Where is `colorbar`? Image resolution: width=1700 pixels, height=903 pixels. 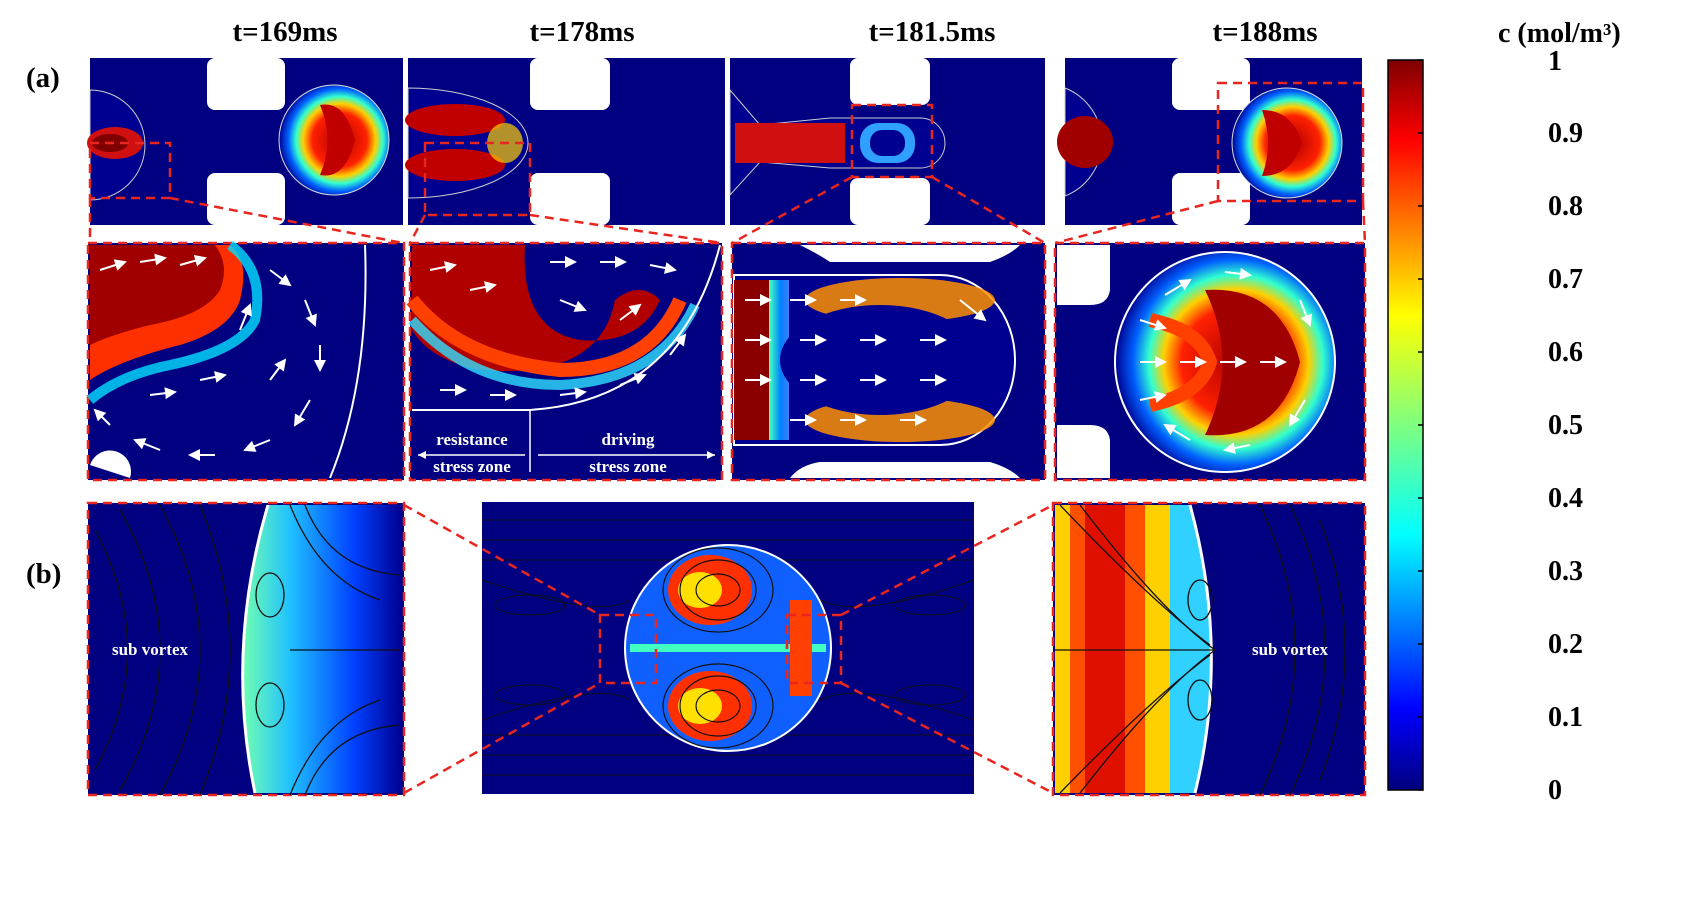 colorbar is located at coordinates (1405, 425).